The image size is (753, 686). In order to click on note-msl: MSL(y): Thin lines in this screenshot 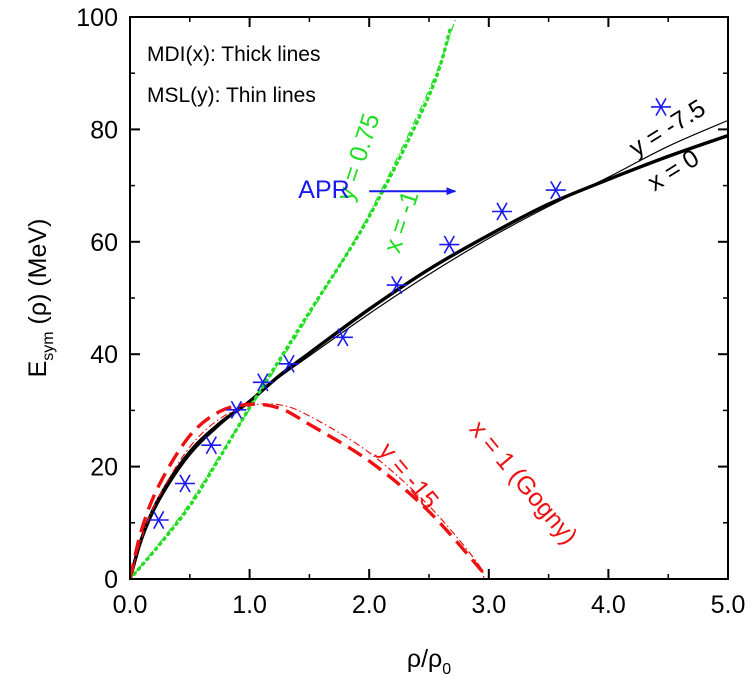, I will do `click(231, 95)`.